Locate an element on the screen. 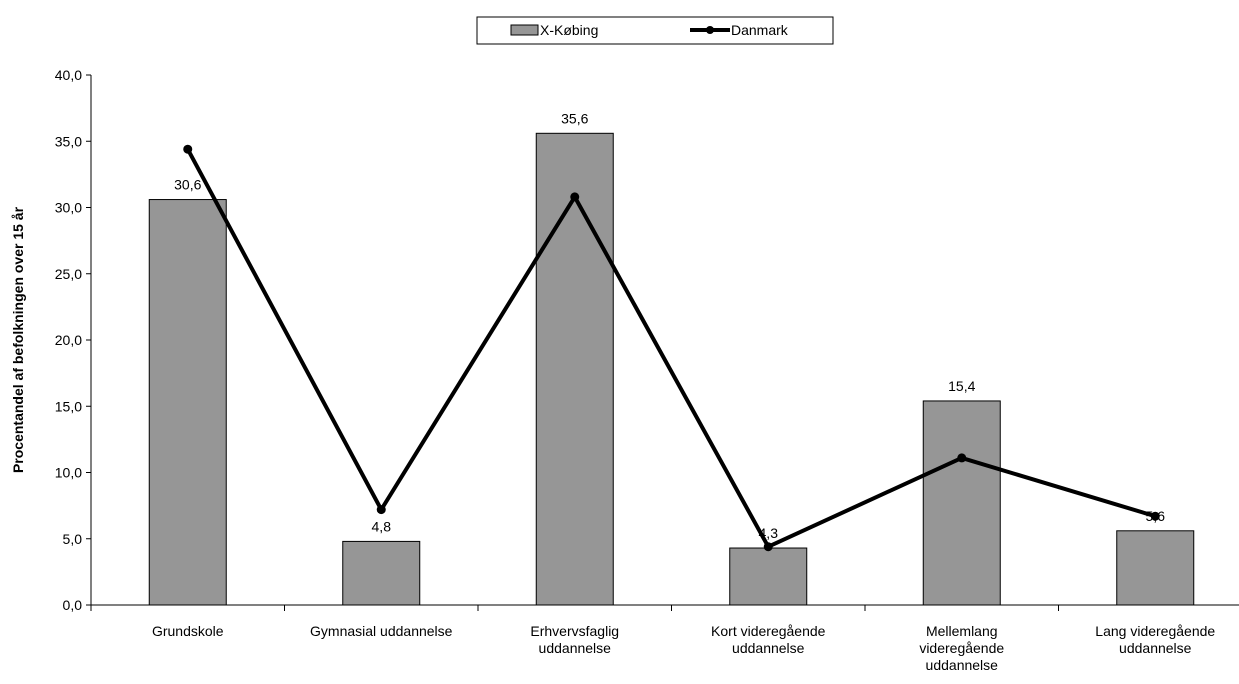 Image resolution: width=1239 pixels, height=684 pixels. category-label-line: Gymnasial uddannelse is located at coordinates (381, 631).